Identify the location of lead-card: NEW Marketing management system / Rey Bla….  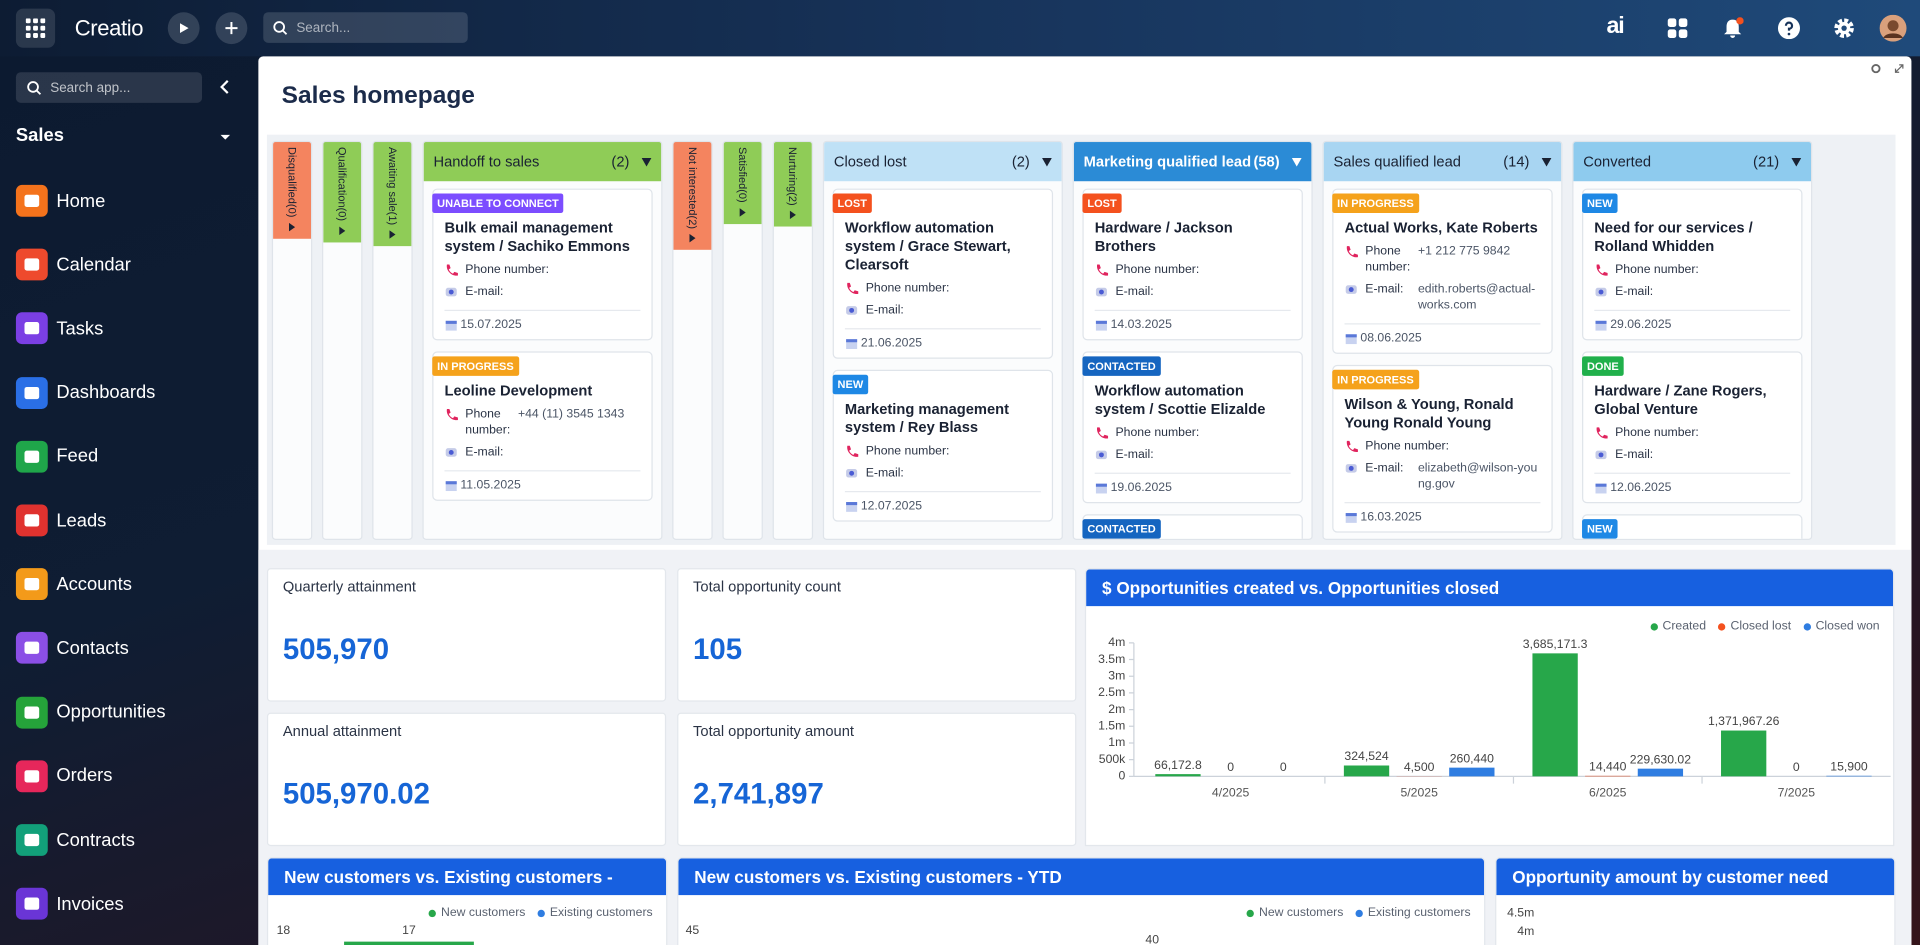
(943, 445).